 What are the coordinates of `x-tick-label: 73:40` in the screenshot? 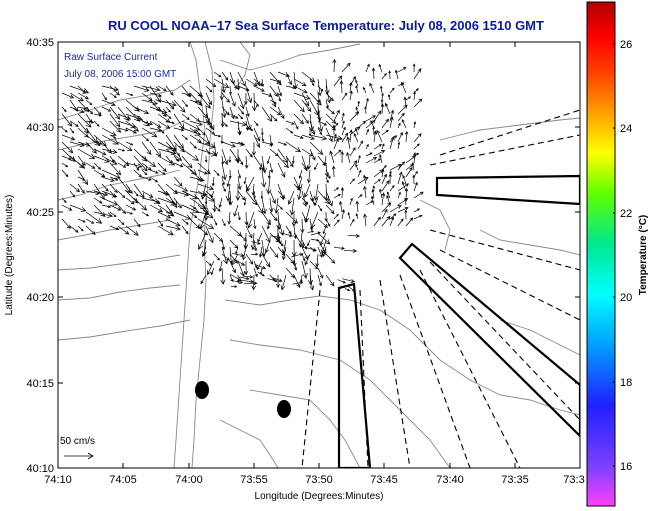 It's located at (450, 480).